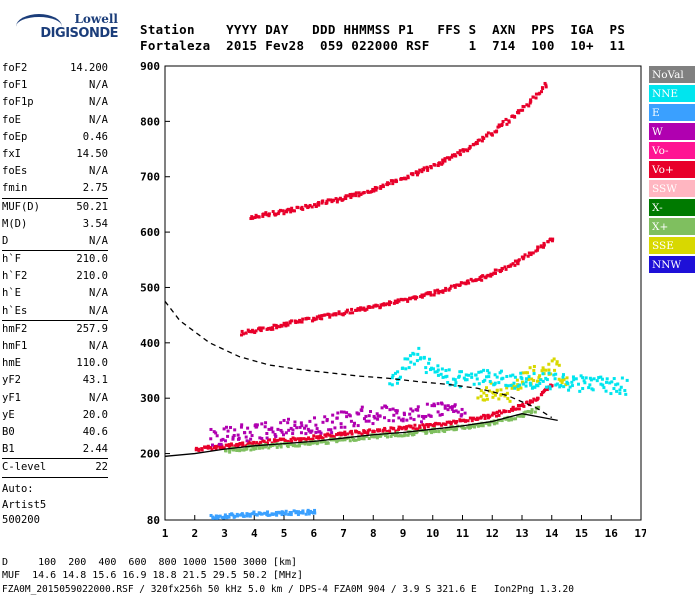 The height and width of the screenshot is (600, 700). I want to click on param-row-8: MUF(D) 50.21, so click(55, 207).